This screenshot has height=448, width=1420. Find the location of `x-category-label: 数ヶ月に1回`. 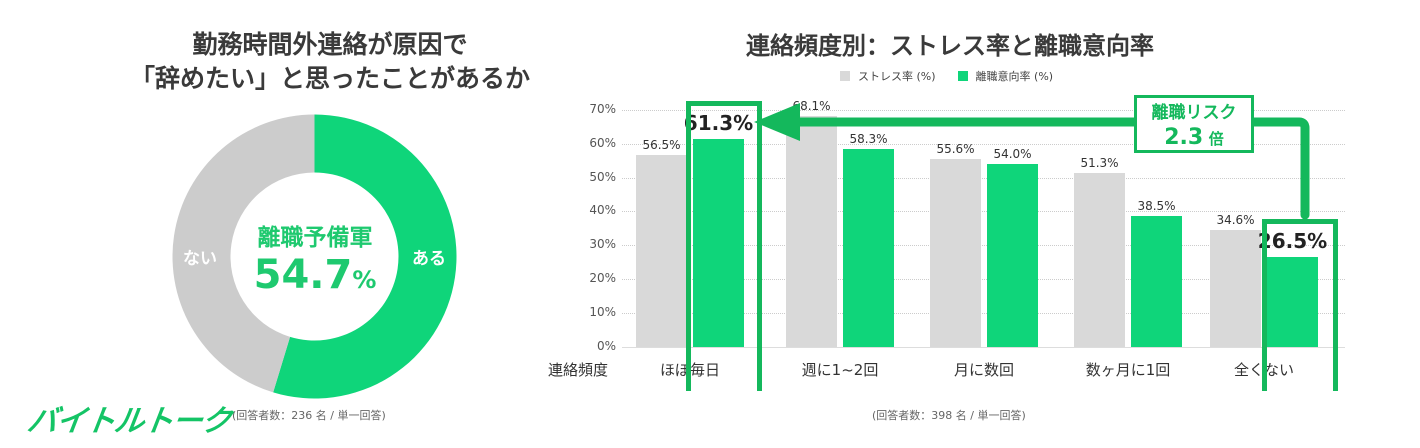

x-category-label: 数ヶ月に1回 is located at coordinates (1128, 370).